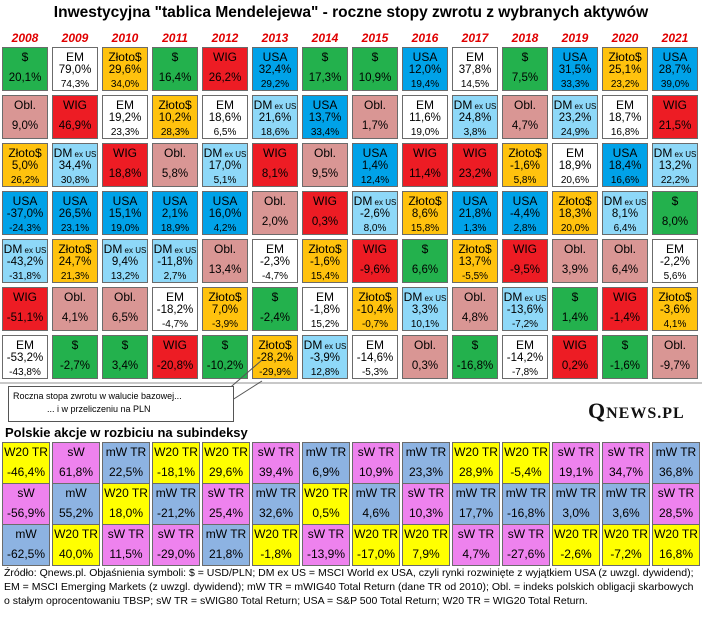  I want to click on return-pln: -29,9%, so click(275, 372).